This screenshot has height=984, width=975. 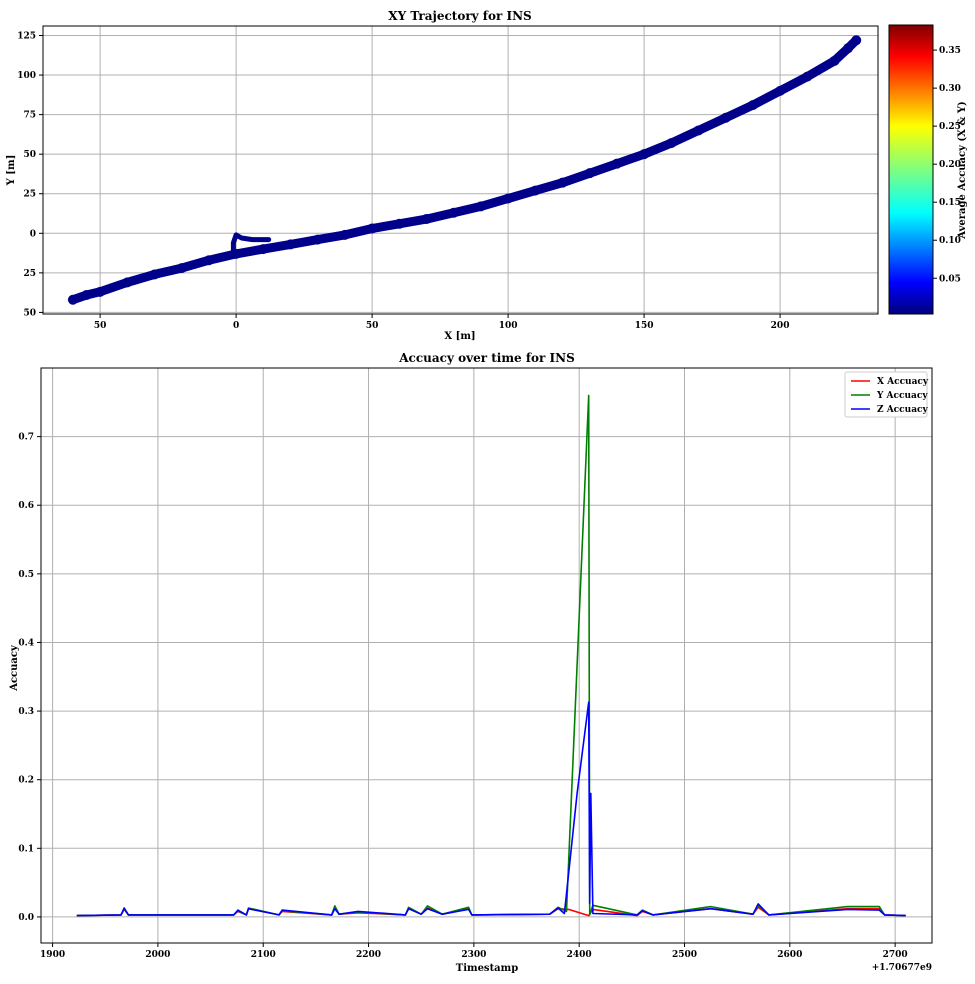 I want to click on colorbar-tick-label: 0.20, so click(x=950, y=165).